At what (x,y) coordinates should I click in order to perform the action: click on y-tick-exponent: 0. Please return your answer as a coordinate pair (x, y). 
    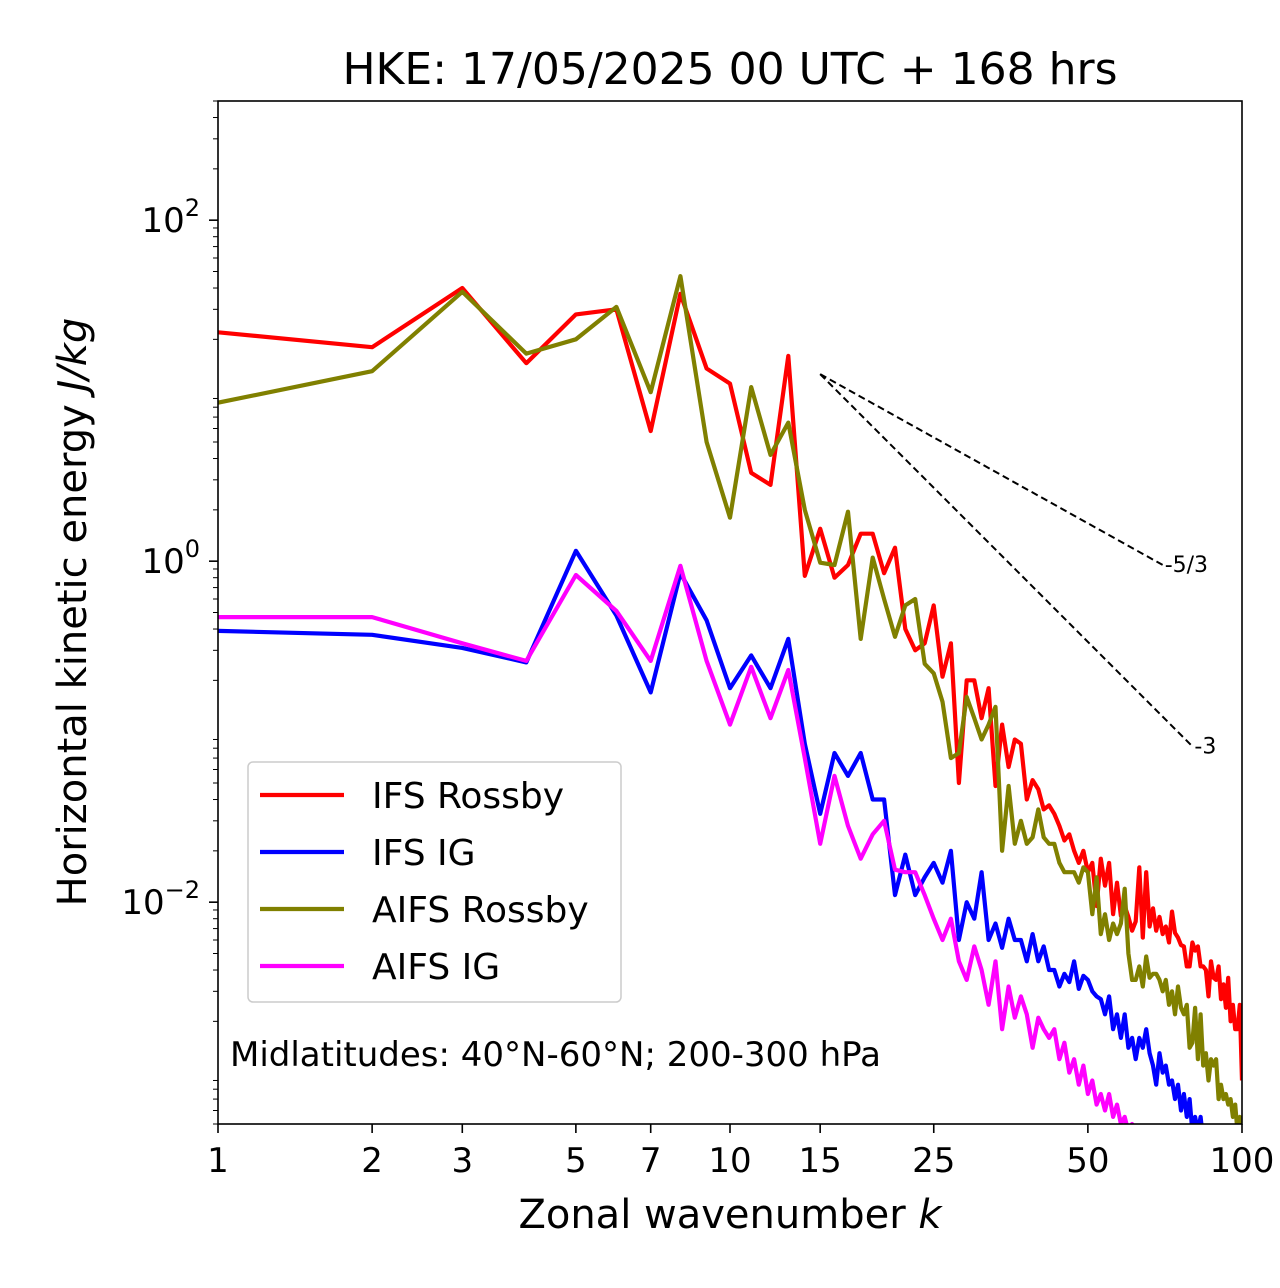
    Looking at the image, I should click on (192, 549).